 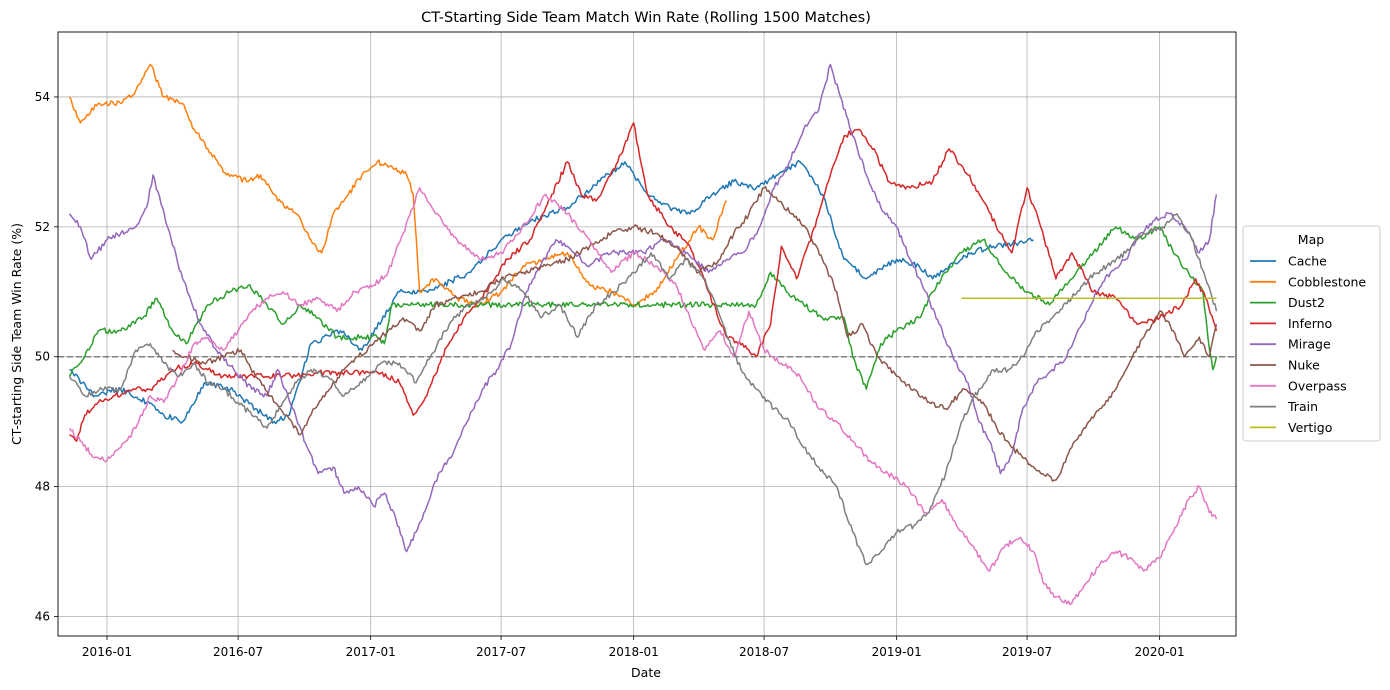 I want to click on legend-label-mirage: Mirage, so click(x=1309, y=344).